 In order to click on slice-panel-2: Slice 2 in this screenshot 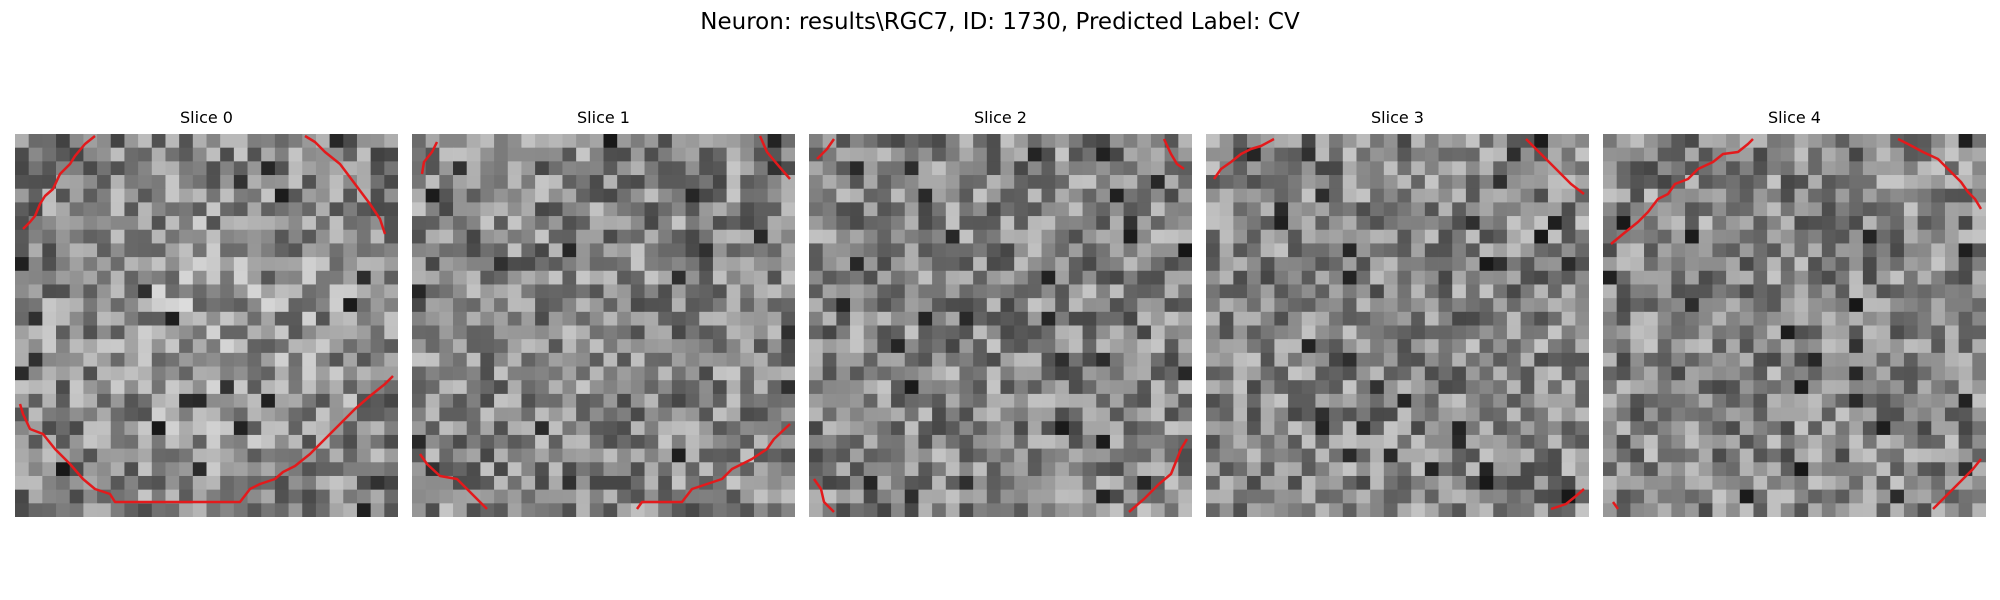, I will do `click(1000, 312)`.